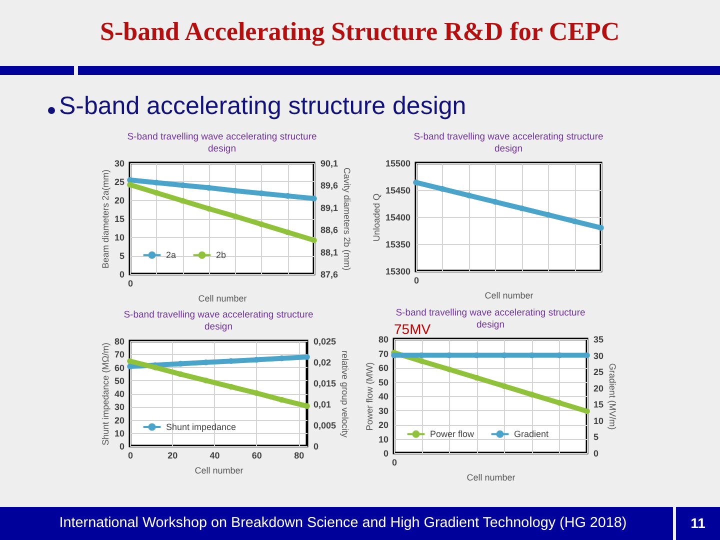 Image resolution: width=720 pixels, height=540 pixels. What do you see at coordinates (452, 434) in the screenshot?
I see `legend-label: Power flow` at bounding box center [452, 434].